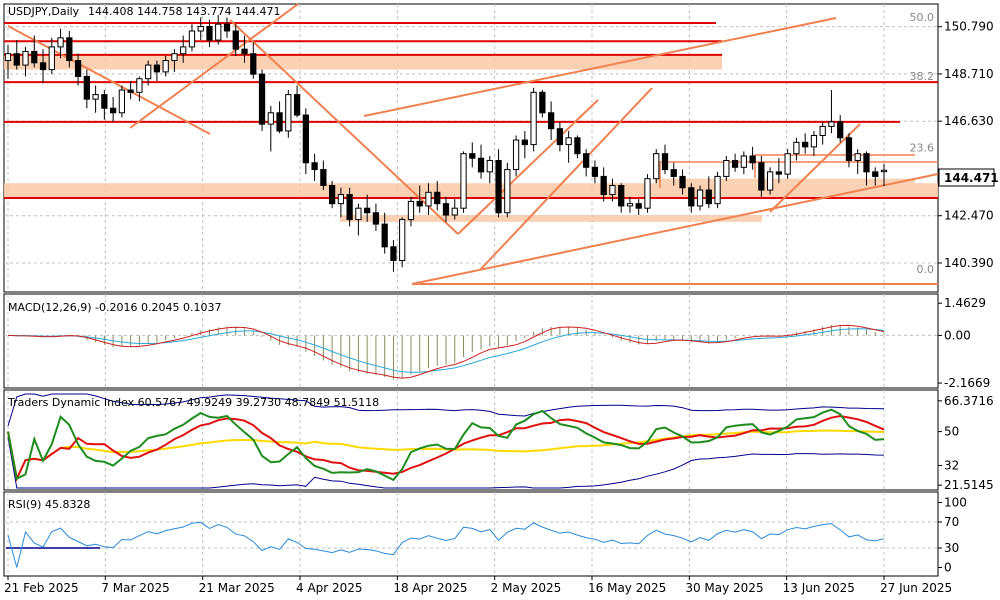 This screenshot has height=600, width=1000. I want to click on axis-tick-label: 0.00, so click(957, 335).